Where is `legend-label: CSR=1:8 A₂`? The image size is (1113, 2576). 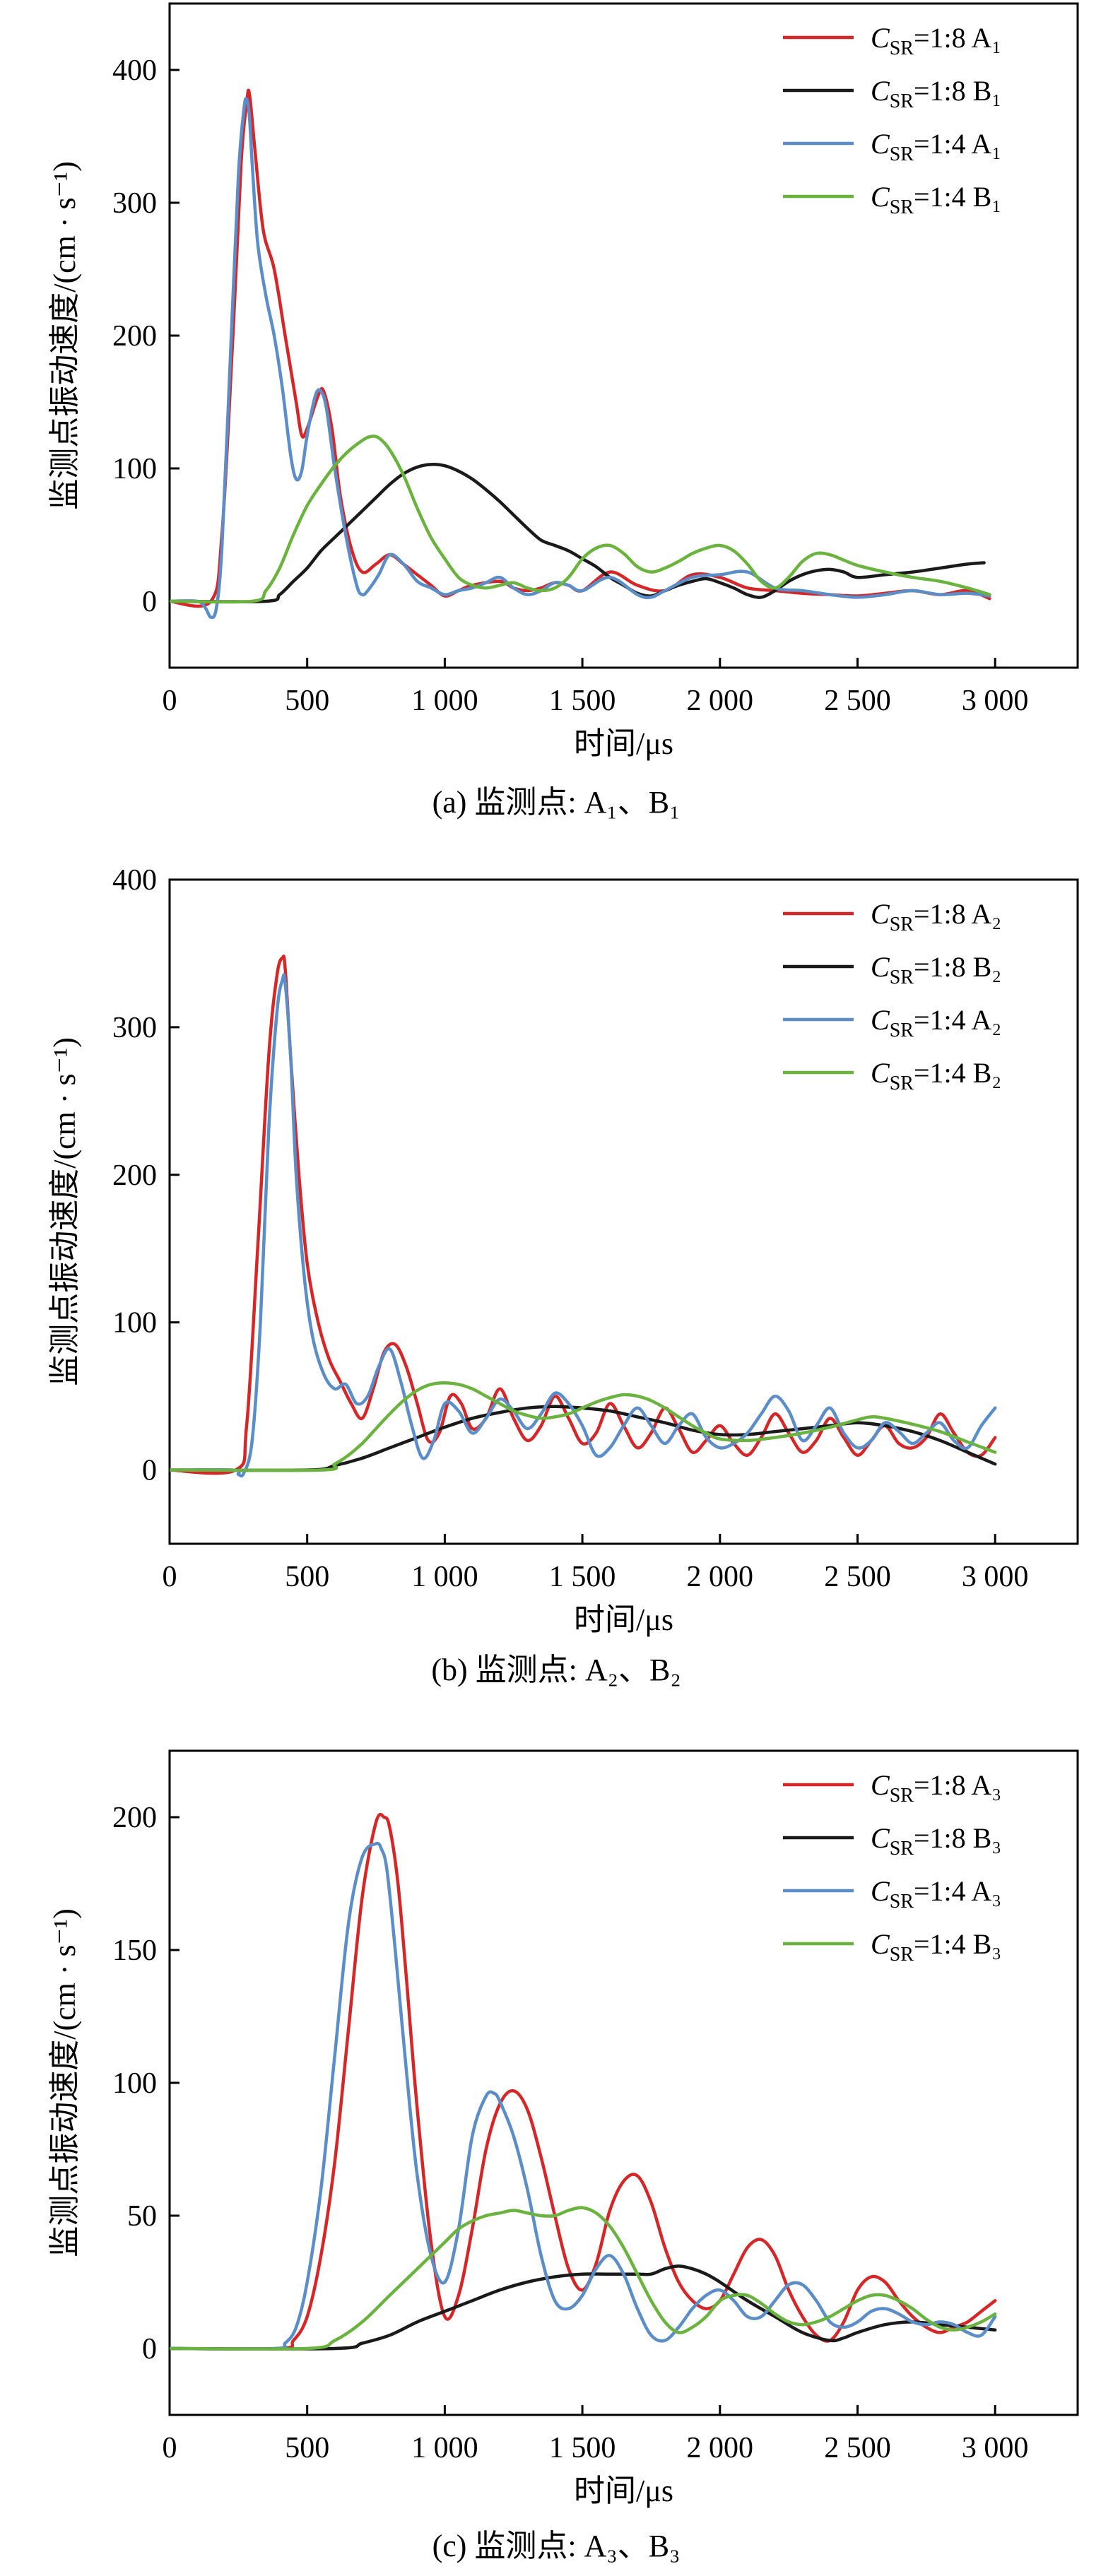
legend-label: CSR=1:8 A₂ is located at coordinates (936, 916).